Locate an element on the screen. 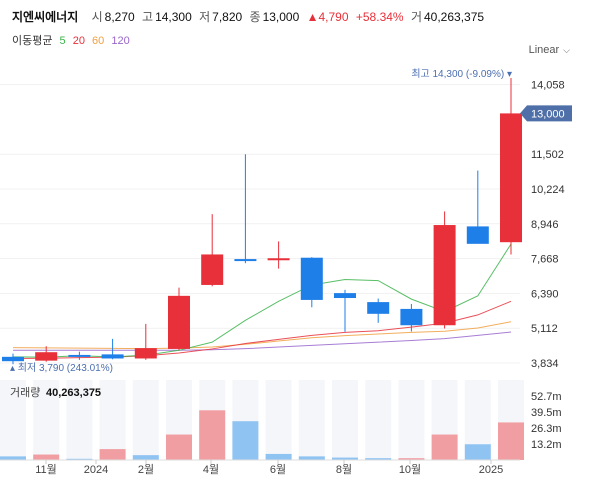 Image resolution: width=600 pixels, height=478 pixels. high-label: 고 is located at coordinates (148, 17).